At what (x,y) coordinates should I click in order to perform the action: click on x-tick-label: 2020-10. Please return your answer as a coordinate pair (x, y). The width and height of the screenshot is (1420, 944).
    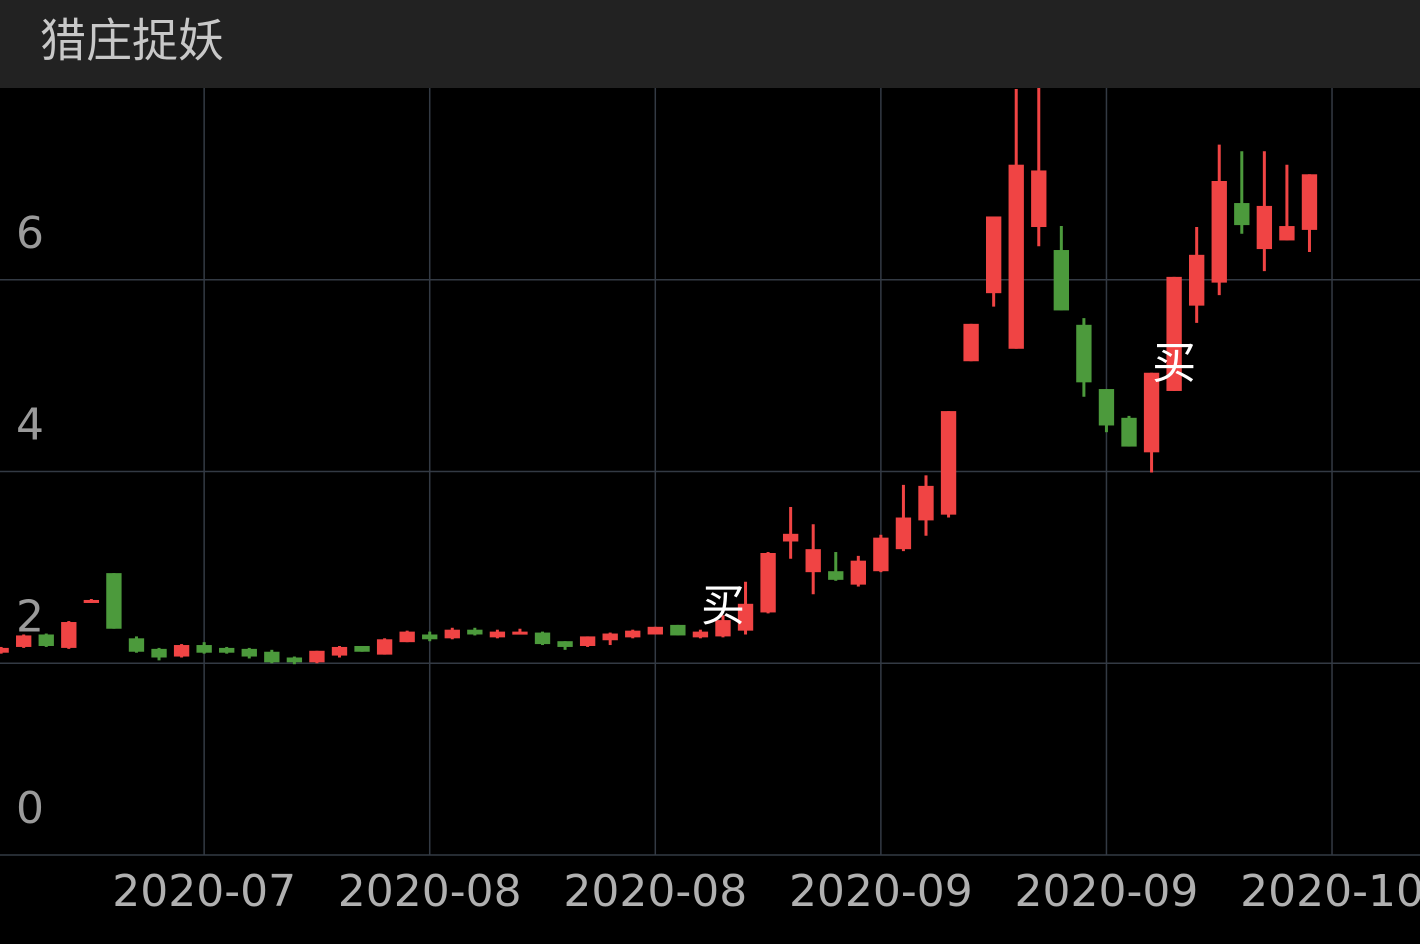
    Looking at the image, I should click on (1330, 891).